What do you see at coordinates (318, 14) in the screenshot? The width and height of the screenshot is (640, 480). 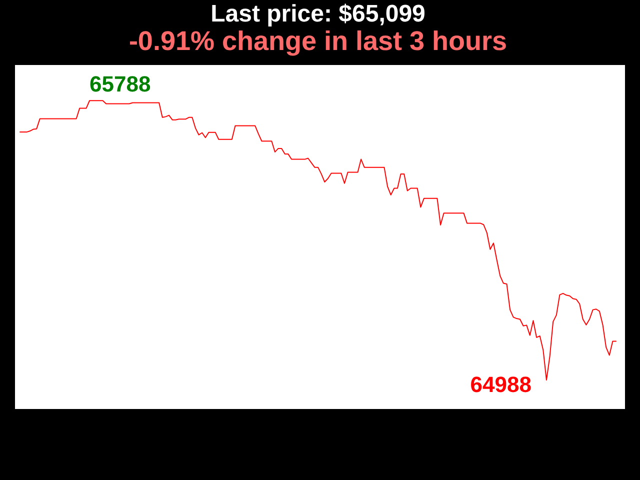 I see `chart-title: Last price: $65,099` at bounding box center [318, 14].